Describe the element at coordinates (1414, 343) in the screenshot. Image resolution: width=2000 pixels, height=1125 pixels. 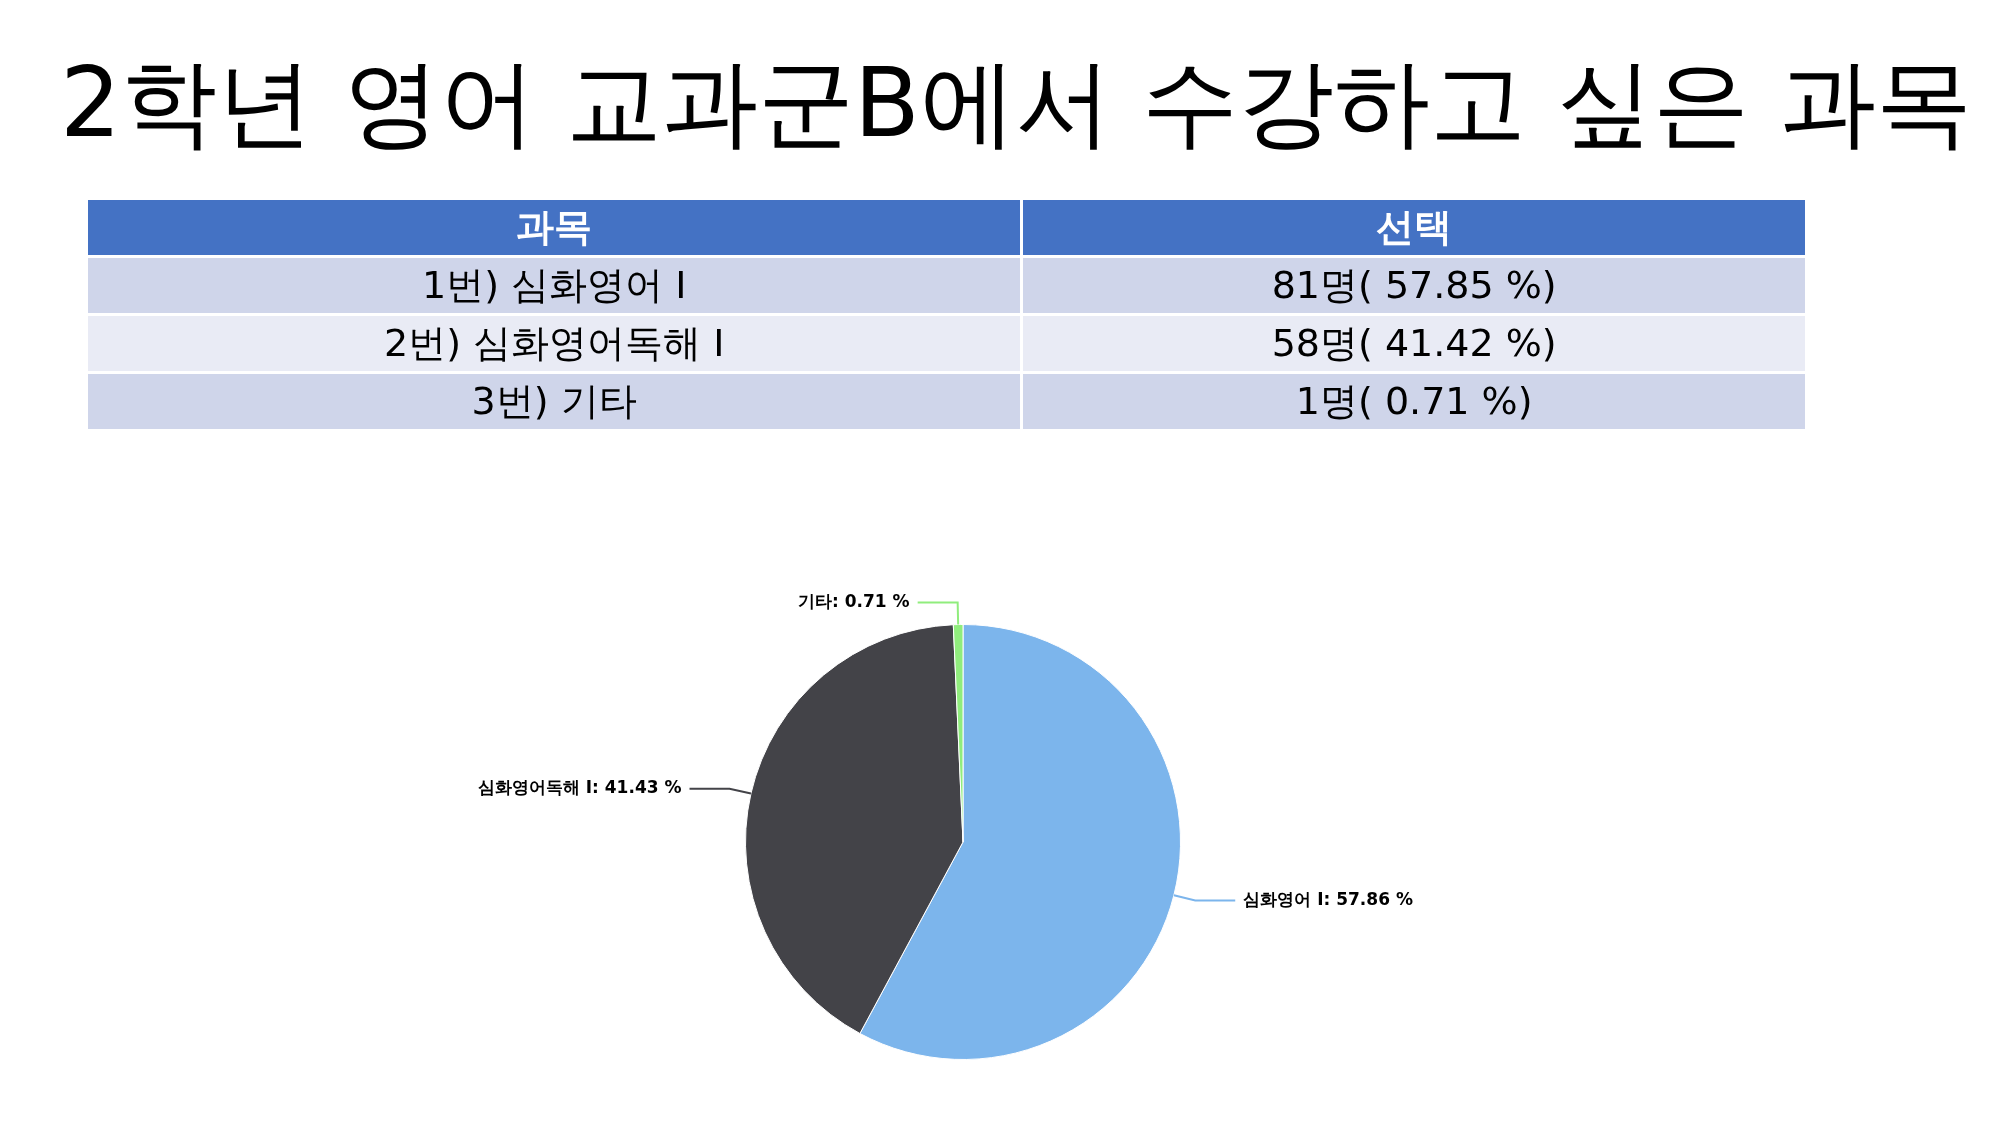
I see `text: 58명( 41.42 %)` at that location.